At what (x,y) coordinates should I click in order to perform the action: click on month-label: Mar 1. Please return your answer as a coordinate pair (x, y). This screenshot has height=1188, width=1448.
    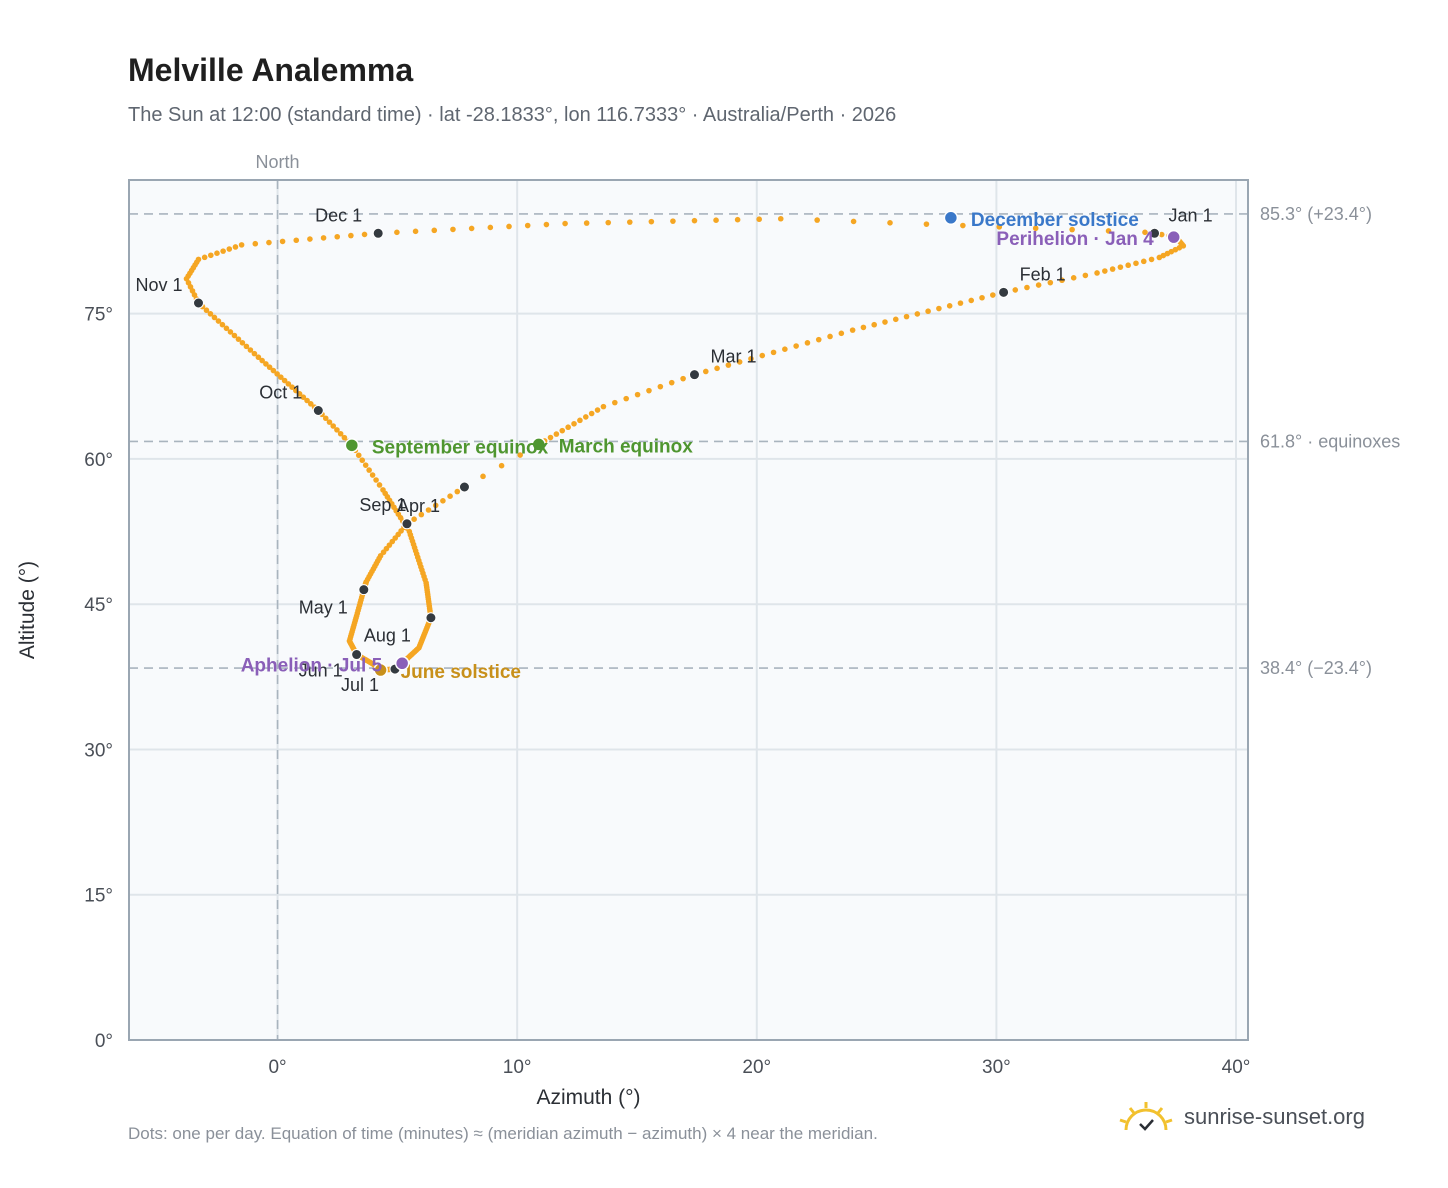
    Looking at the image, I should click on (733, 357).